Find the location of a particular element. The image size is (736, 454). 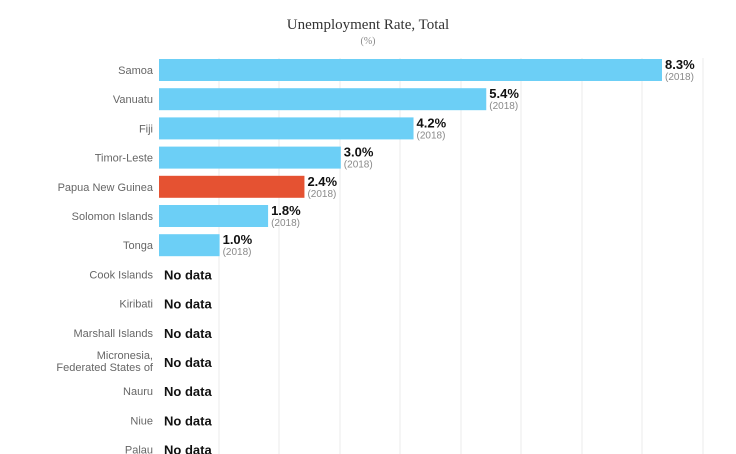

category-label: Cook Islands is located at coordinates (121, 275).